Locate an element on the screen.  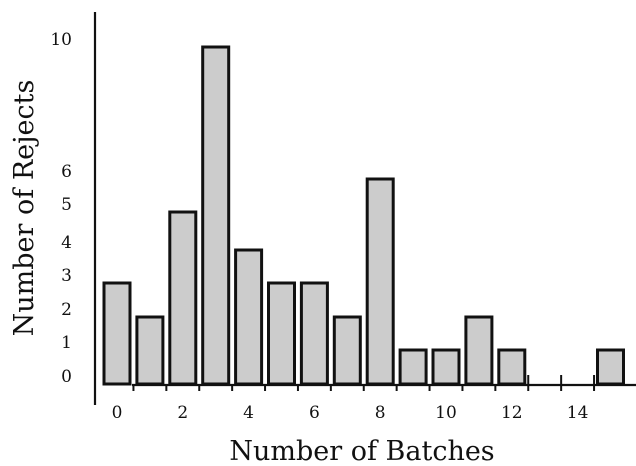
x-tick-label: 14 is located at coordinates (578, 413).